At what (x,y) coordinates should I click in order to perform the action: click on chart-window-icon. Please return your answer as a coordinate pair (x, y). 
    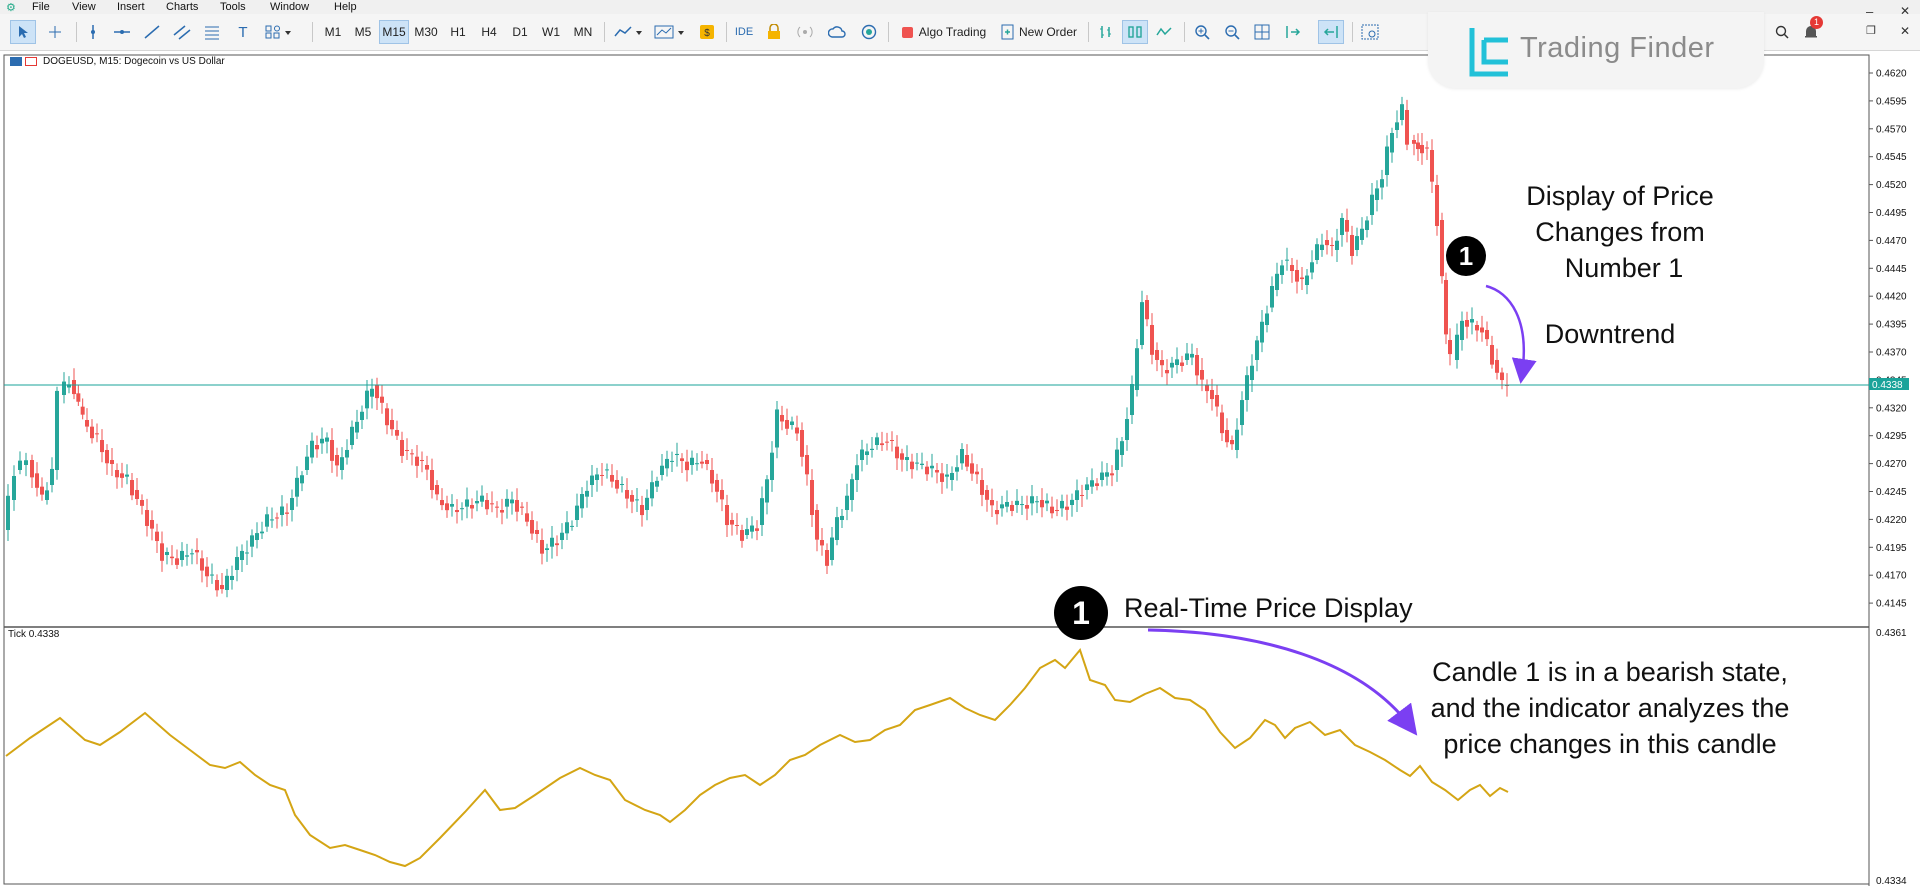
    Looking at the image, I should click on (16, 61).